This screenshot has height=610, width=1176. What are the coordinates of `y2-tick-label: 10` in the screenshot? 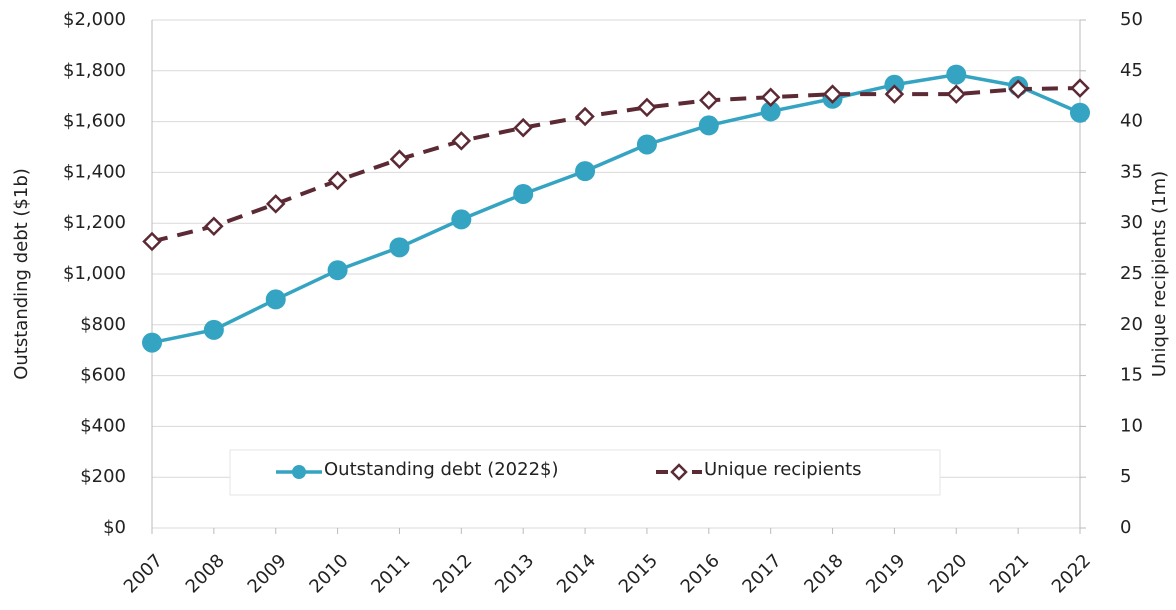 It's located at (1131, 425).